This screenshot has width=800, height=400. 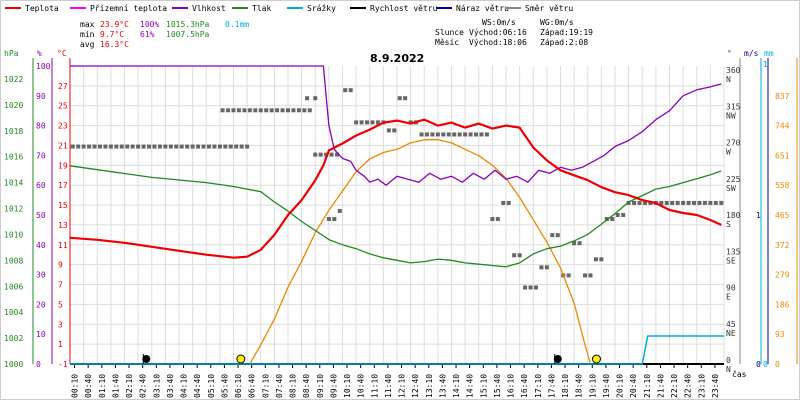 What do you see at coordinates (102, 386) in the screenshot?
I see `x-tick-label: 01:10` at bounding box center [102, 386].